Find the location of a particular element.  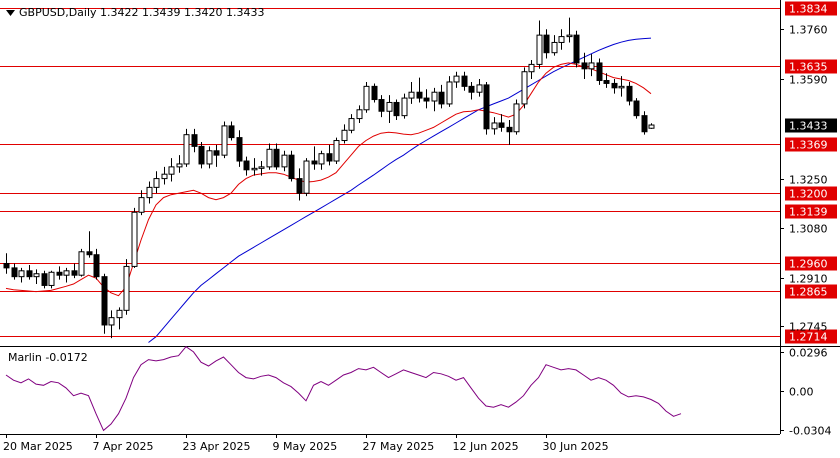

date-label: 9 May 2025 is located at coordinates (305, 446).